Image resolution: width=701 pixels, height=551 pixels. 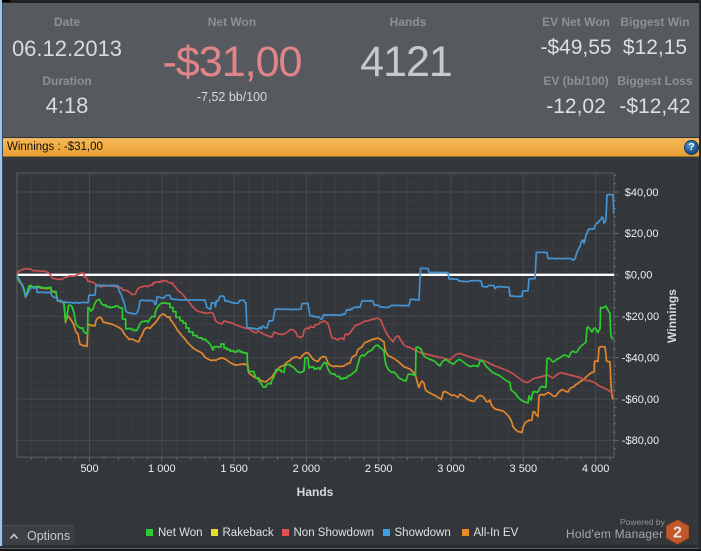 What do you see at coordinates (672, 316) in the screenshot?
I see `svg-text: Winnings` at bounding box center [672, 316].